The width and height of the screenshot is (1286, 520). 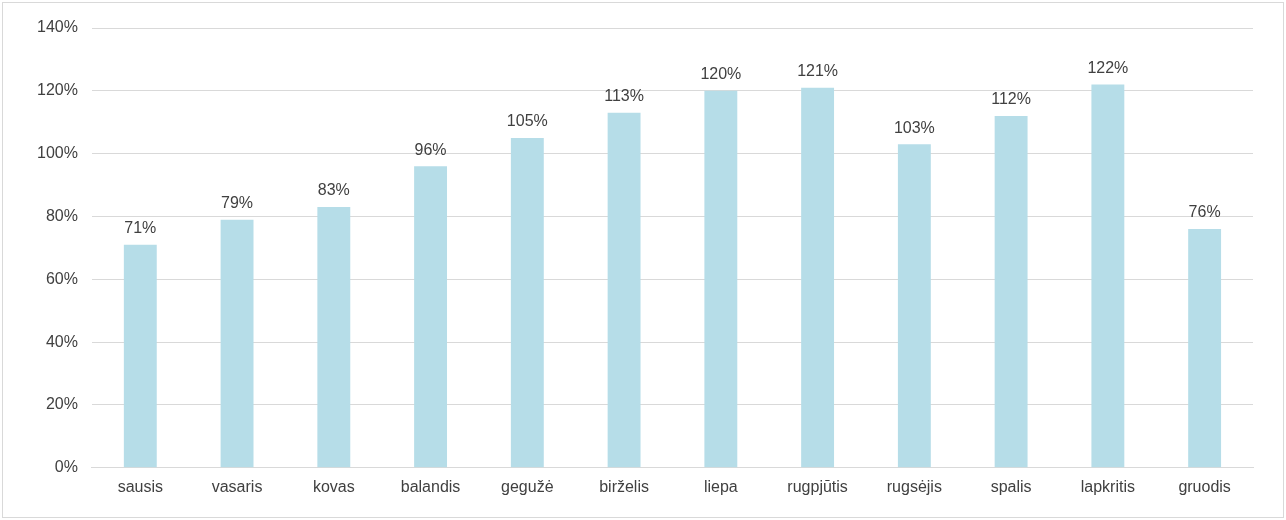 What do you see at coordinates (1204, 212) in the screenshot?
I see `data-label: 76%` at bounding box center [1204, 212].